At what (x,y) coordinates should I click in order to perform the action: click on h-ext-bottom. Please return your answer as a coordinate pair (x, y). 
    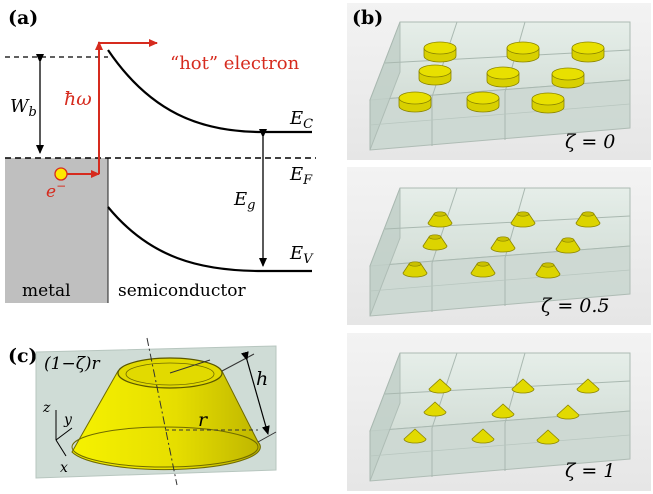
    Looking at the image, I should click on (267, 437).